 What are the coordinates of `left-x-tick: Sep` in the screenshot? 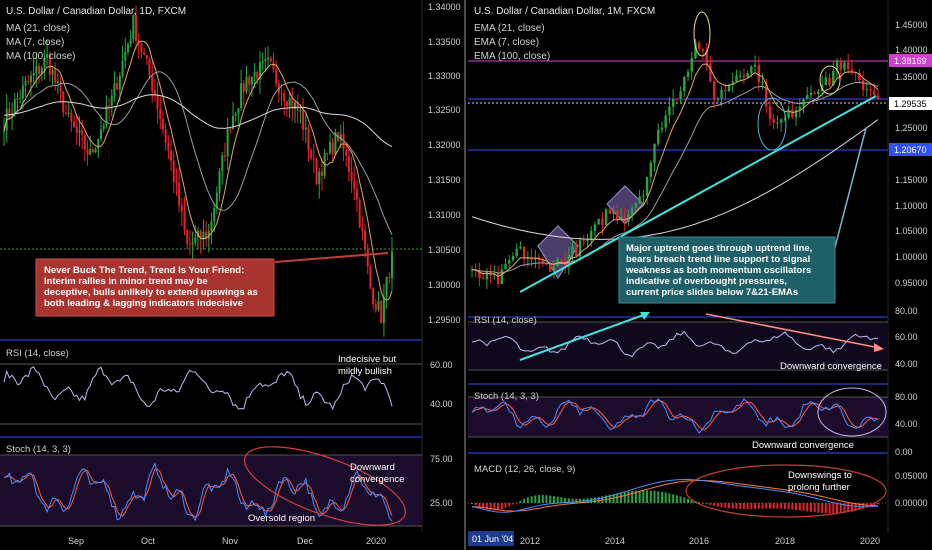 It's located at (76, 541).